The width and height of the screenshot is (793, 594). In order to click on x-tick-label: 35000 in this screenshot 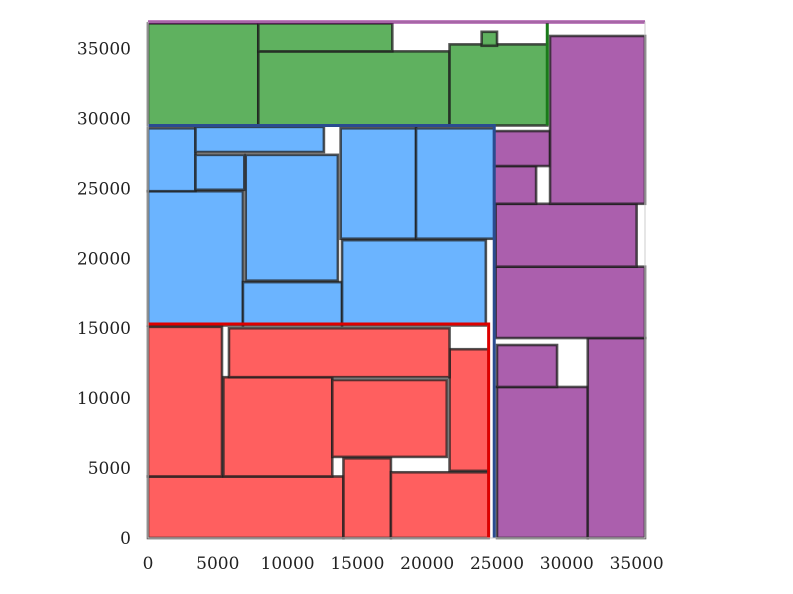, I will do `click(637, 564)`.